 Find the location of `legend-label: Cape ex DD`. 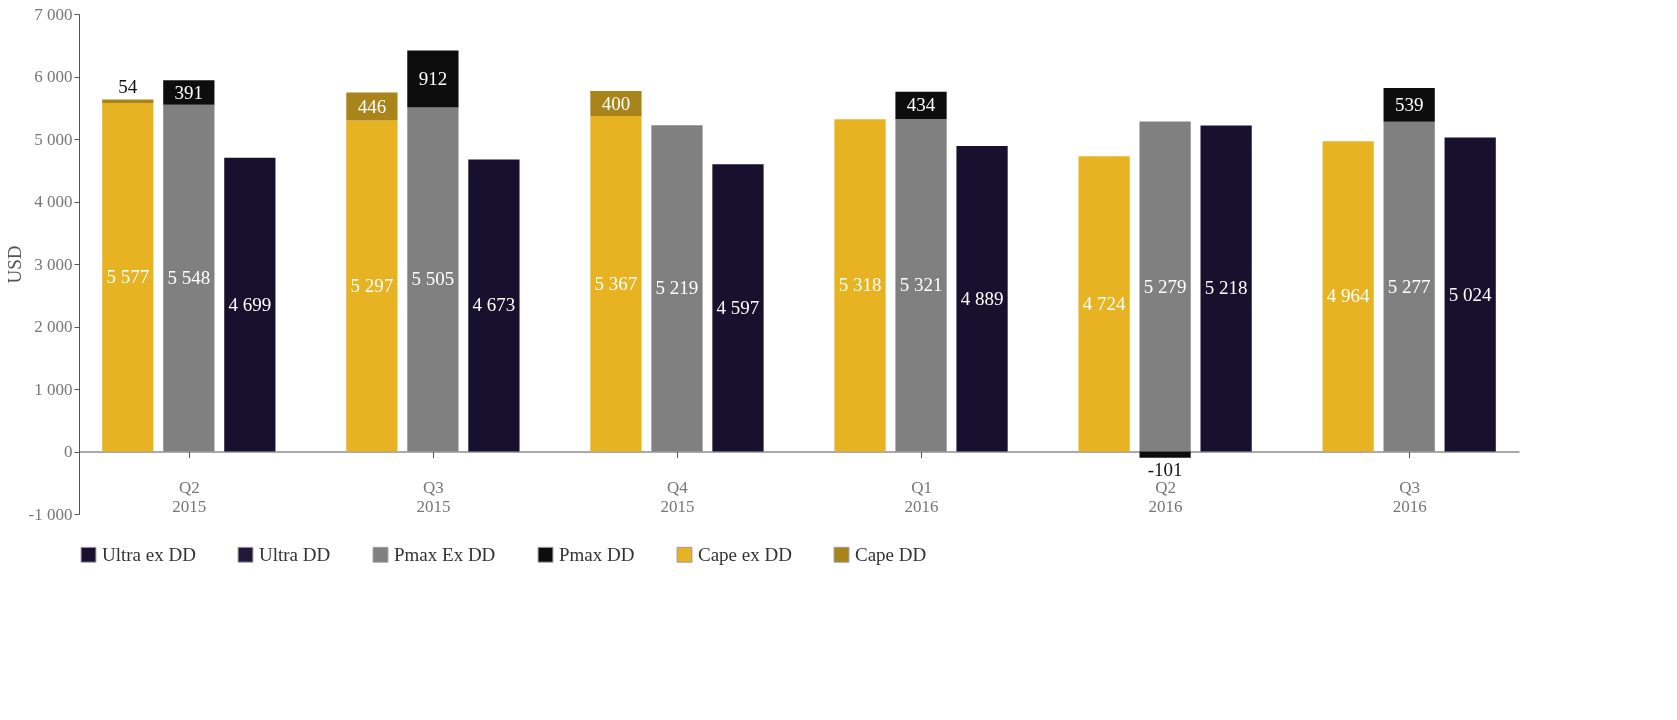

legend-label: Cape ex DD is located at coordinates (745, 554).